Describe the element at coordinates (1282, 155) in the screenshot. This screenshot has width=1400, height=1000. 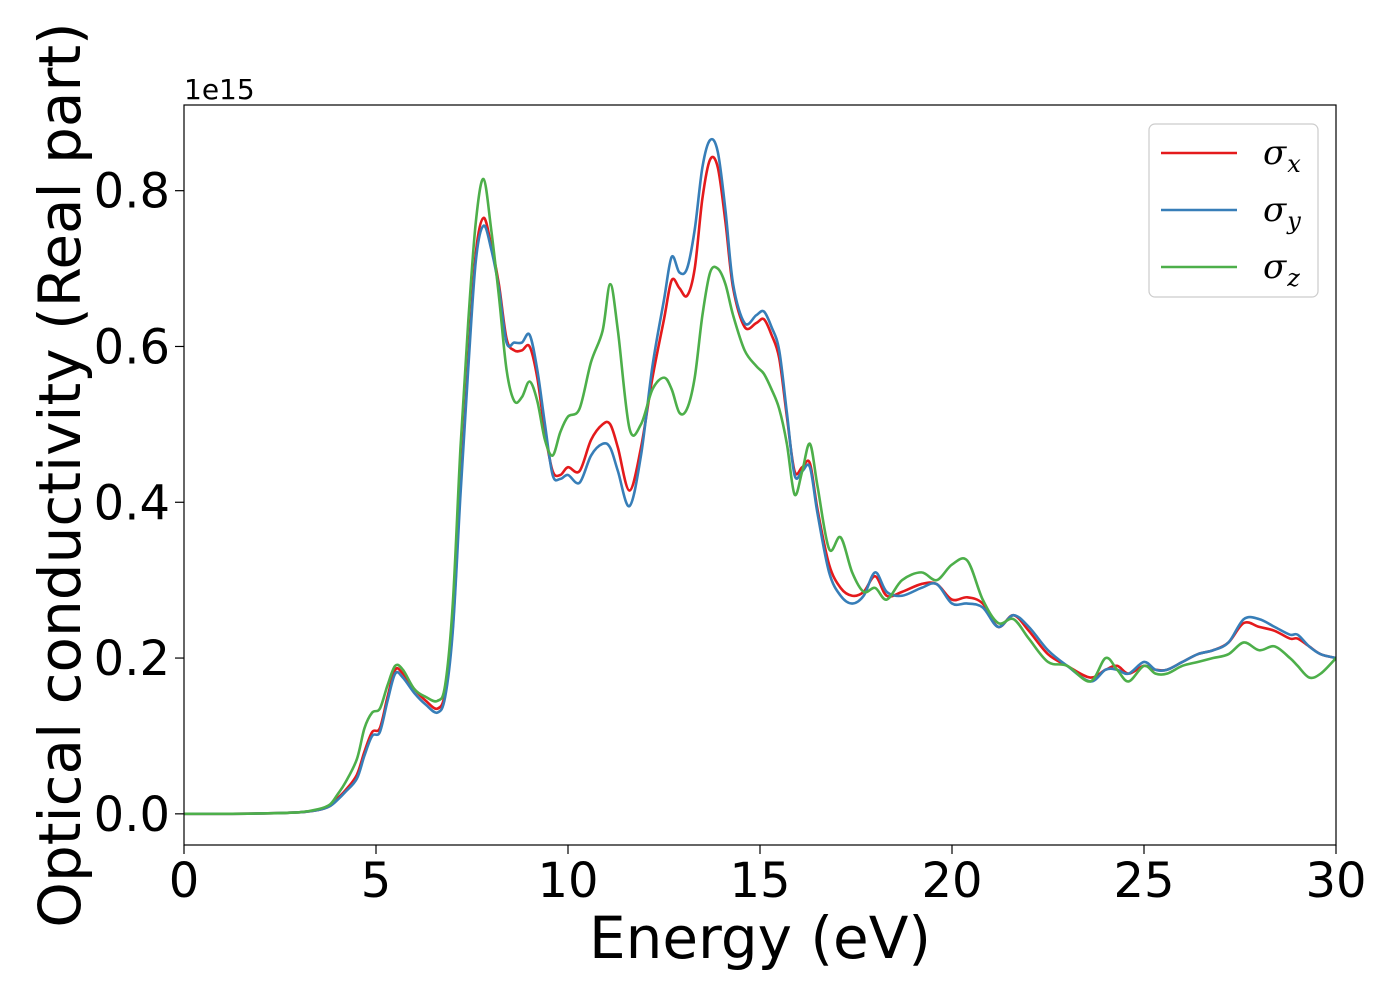
I see `legend-label-x: σx` at that location.